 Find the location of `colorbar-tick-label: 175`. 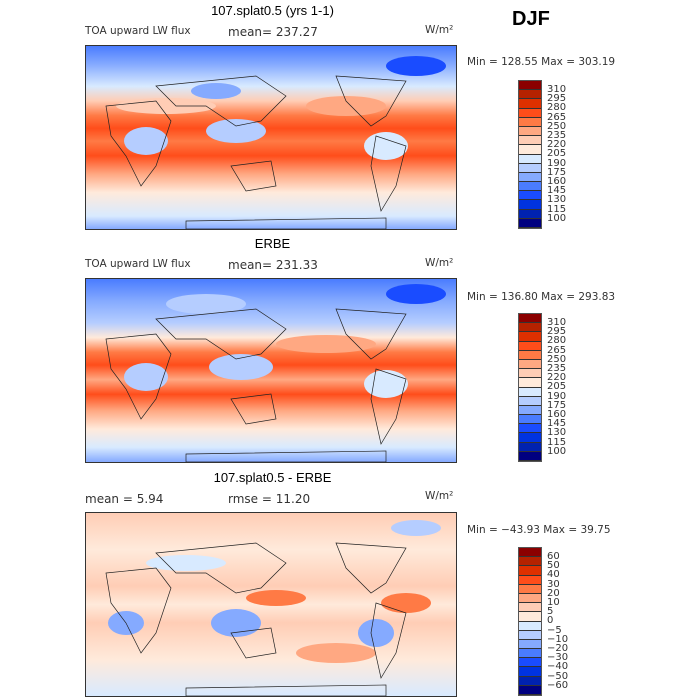

colorbar-tick-label: 175 is located at coordinates (557, 405).